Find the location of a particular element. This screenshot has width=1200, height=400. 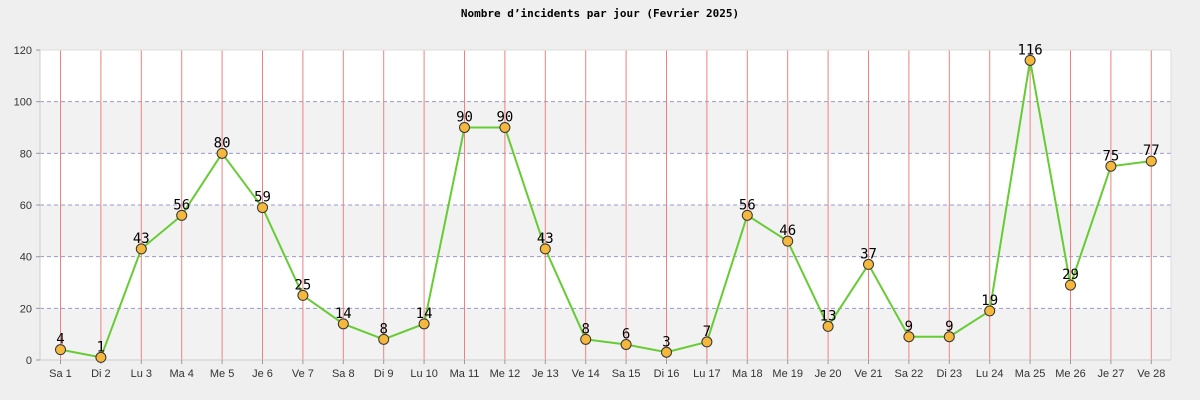

x-tick-label: Sa 22 is located at coordinates (909, 374).